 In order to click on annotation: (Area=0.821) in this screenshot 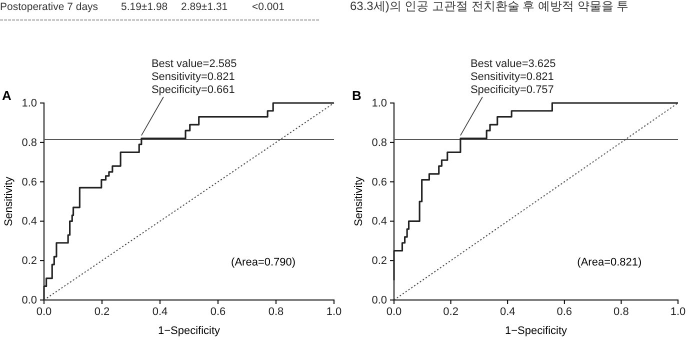, I will do `click(609, 262)`.